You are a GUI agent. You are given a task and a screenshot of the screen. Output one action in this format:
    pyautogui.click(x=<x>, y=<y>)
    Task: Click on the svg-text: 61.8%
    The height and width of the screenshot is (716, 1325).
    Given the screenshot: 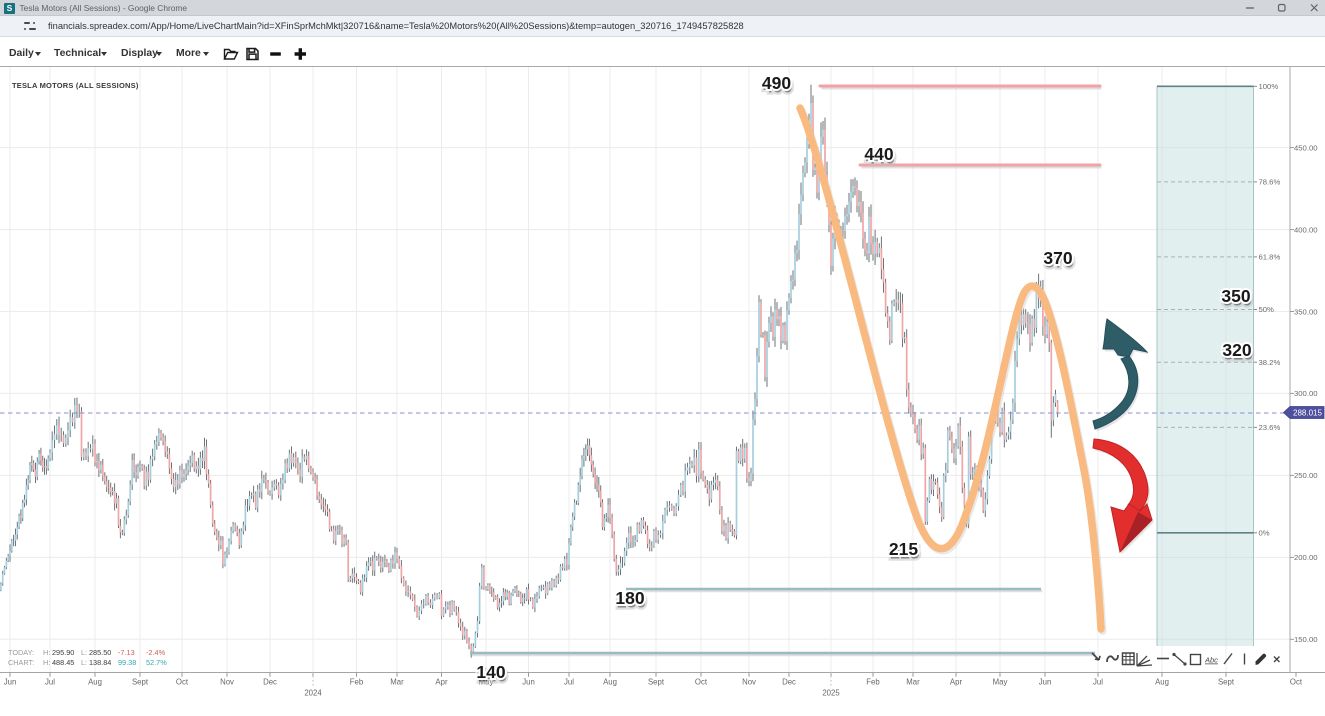 What is the action you would take?
    pyautogui.click(x=1270, y=257)
    